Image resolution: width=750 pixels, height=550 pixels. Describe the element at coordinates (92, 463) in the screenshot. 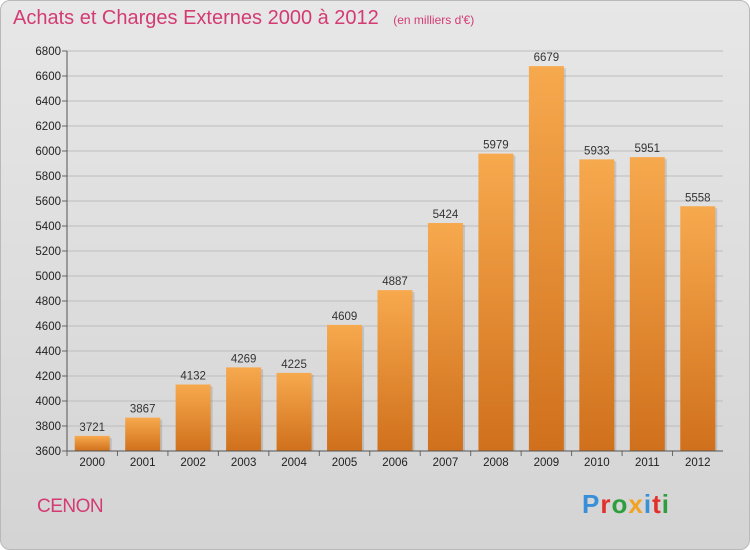

I see `x-tick-label: 2000` at that location.